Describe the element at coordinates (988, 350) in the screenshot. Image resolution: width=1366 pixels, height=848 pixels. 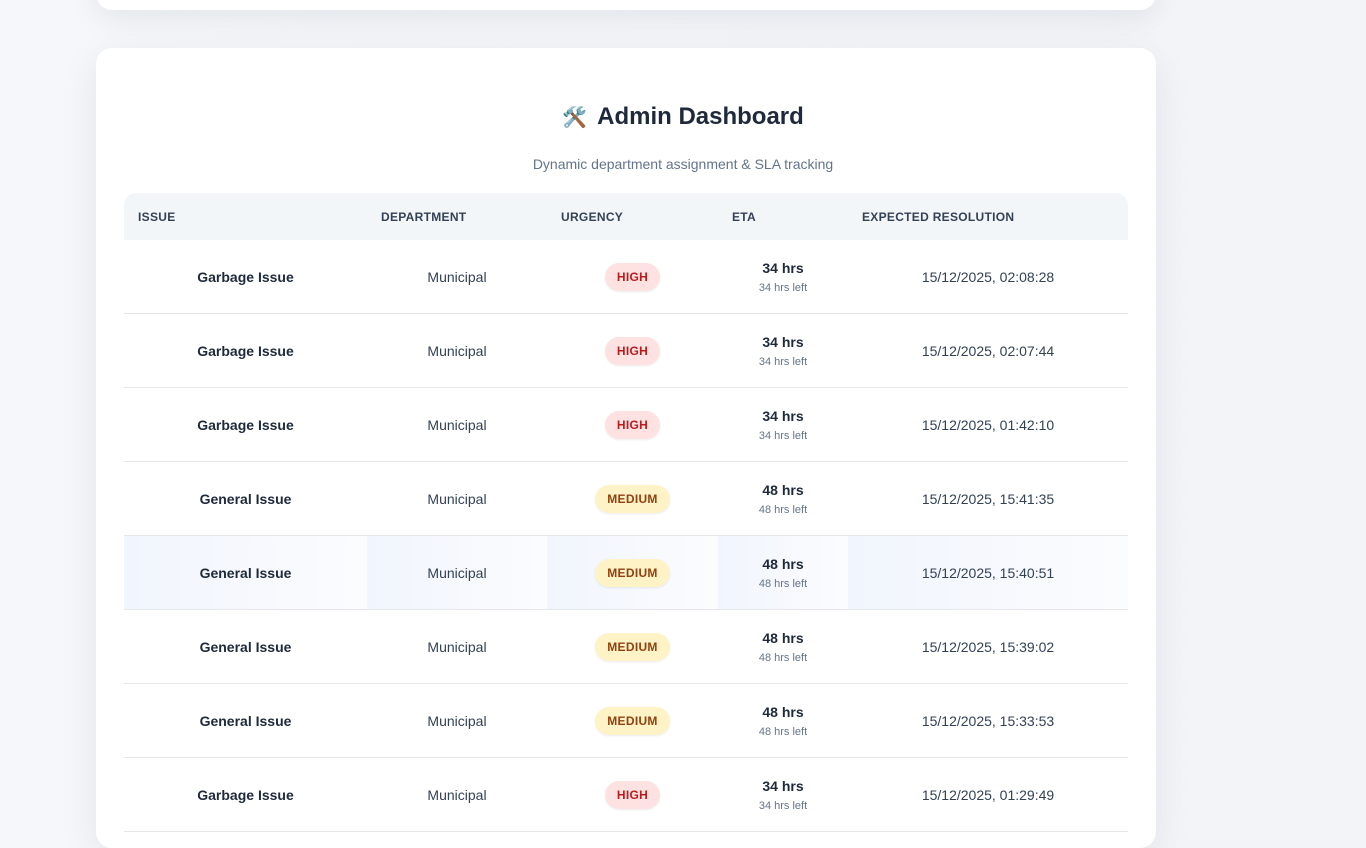
I see `expected-resolution-cell: 15/12/2025, 02:07:44` at that location.